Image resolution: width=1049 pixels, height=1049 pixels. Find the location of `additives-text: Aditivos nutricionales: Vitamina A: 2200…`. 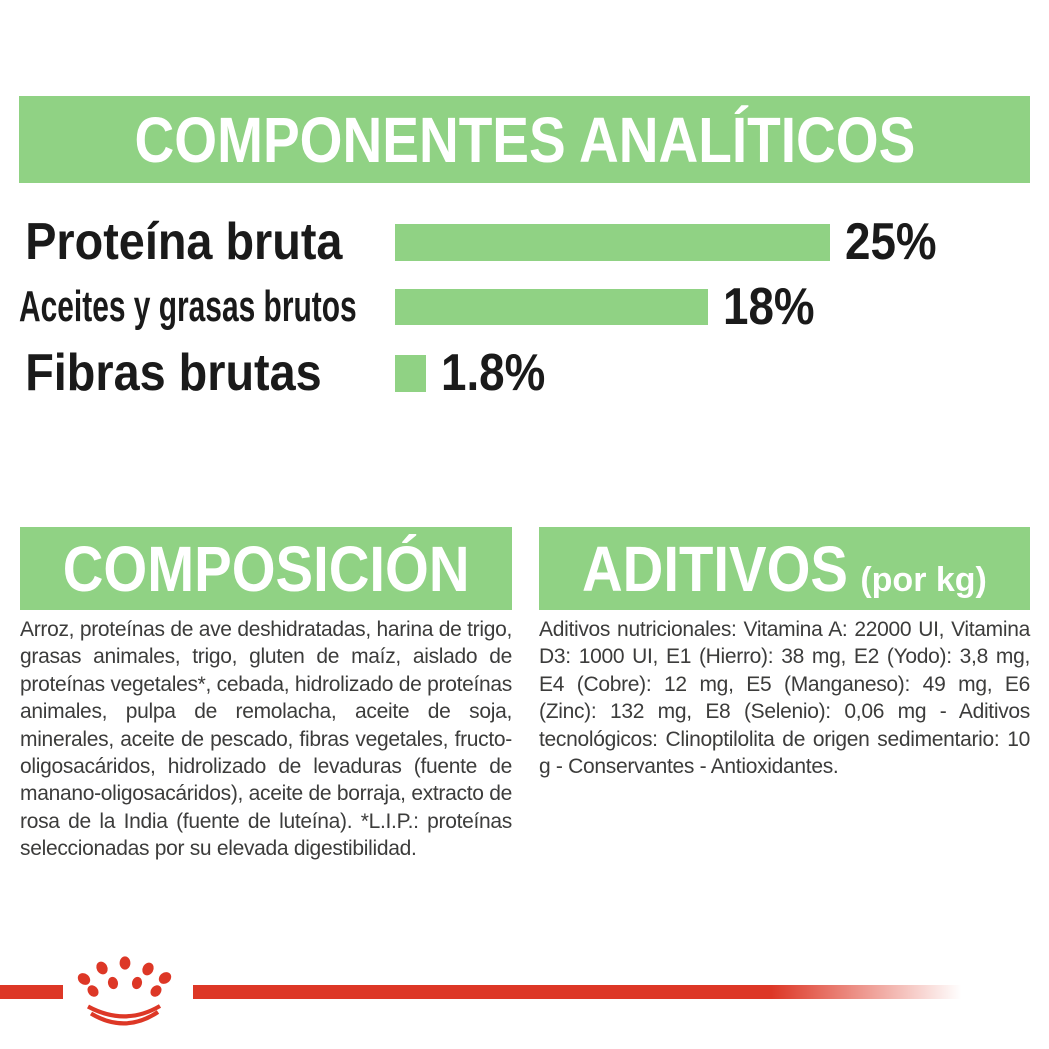

additives-text: Aditivos nutricionales: Vitamina A: 2200… is located at coordinates (784, 698).